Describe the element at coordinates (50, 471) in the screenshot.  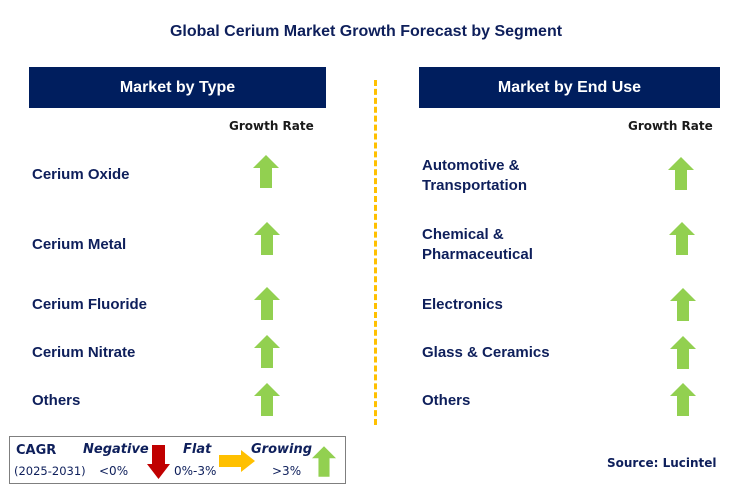
I see `legend-period: (2025-2031)` at that location.